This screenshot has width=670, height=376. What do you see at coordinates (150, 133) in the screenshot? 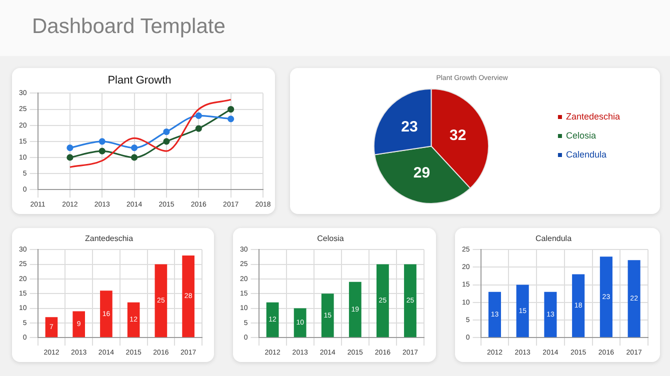
I see `line-series` at bounding box center [150, 133].